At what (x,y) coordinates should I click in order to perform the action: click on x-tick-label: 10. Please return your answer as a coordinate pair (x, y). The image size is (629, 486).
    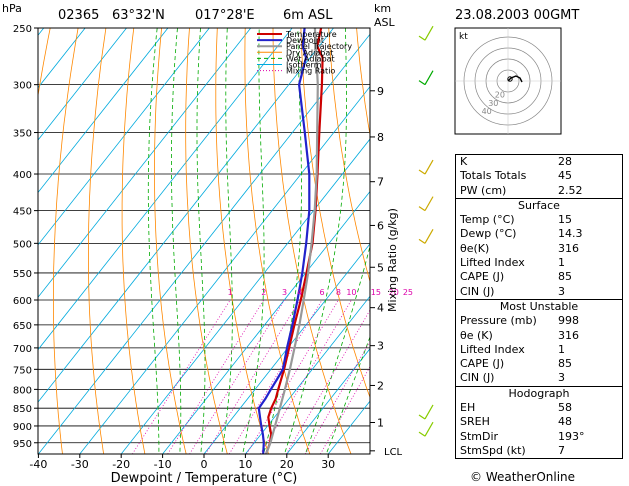
    Looking at the image, I should click on (245, 464).